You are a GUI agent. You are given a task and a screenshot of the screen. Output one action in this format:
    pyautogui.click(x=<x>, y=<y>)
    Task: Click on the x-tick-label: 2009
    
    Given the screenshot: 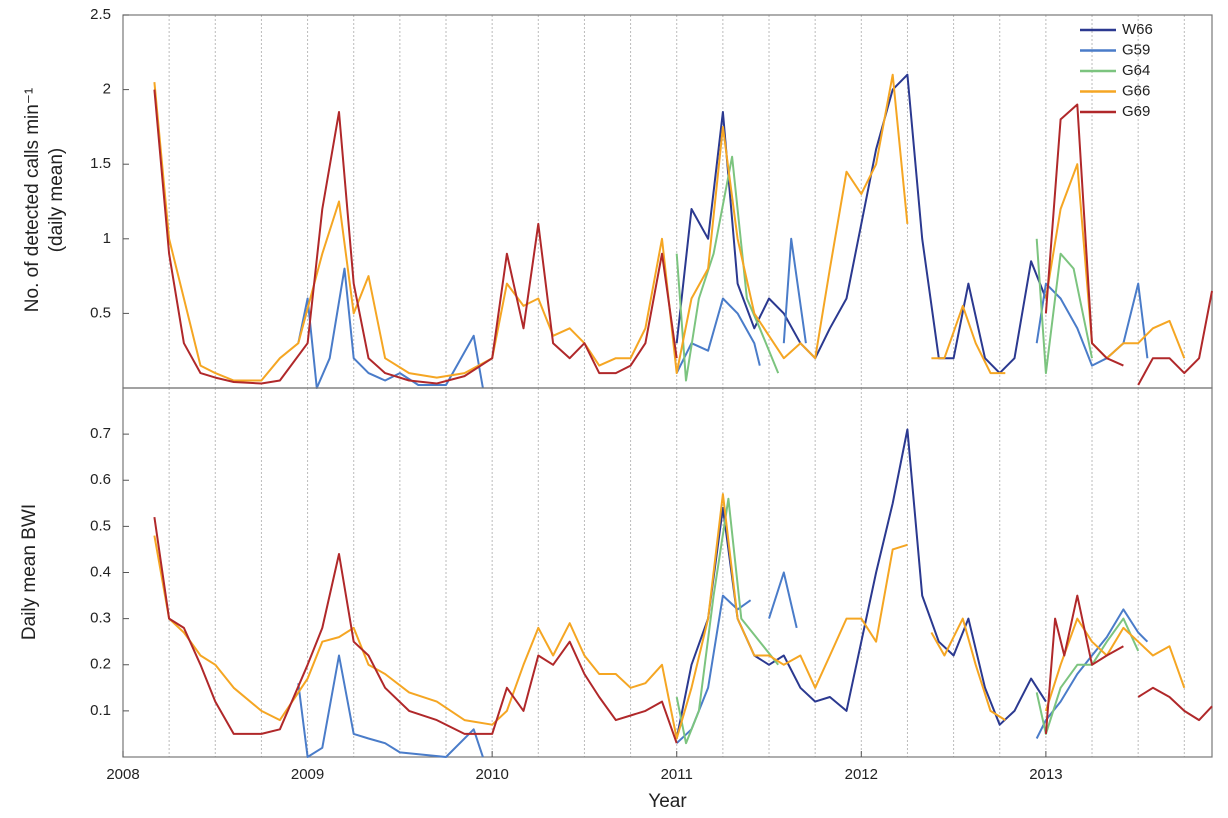 What is the action you would take?
    pyautogui.click(x=307, y=774)
    